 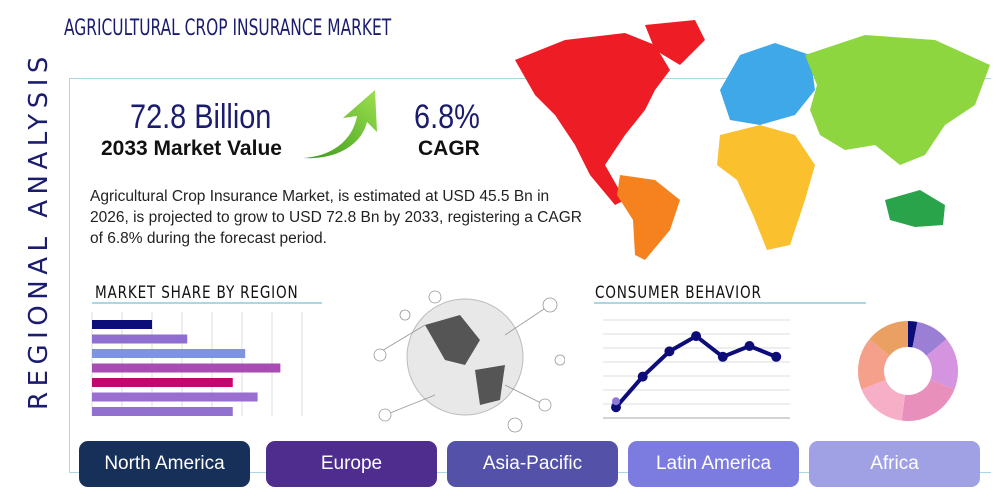 I want to click on cagr-label: CAGR, so click(x=449, y=148).